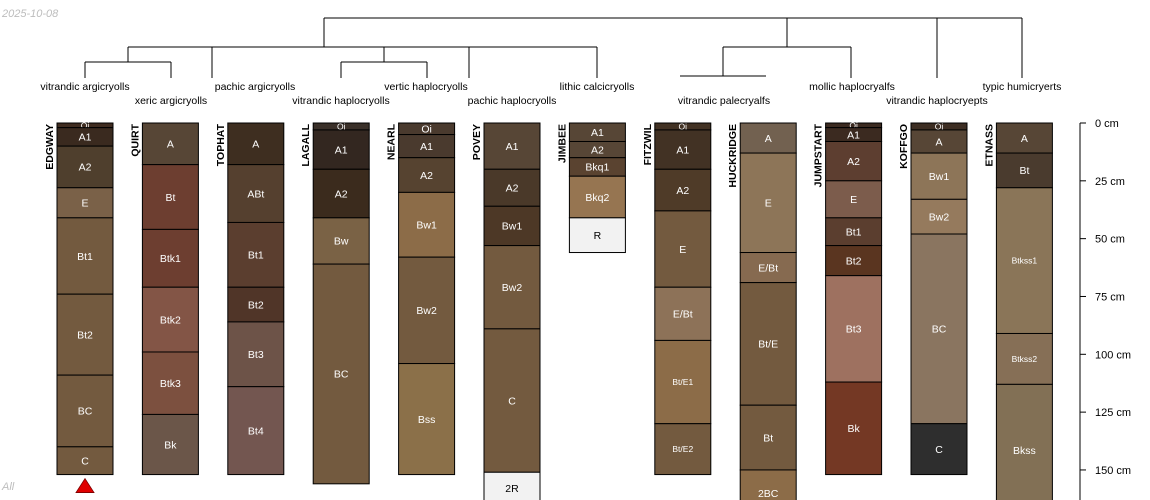  Describe the element at coordinates (819, 155) in the screenshot. I see `profile-name: JUMPSTART` at that location.